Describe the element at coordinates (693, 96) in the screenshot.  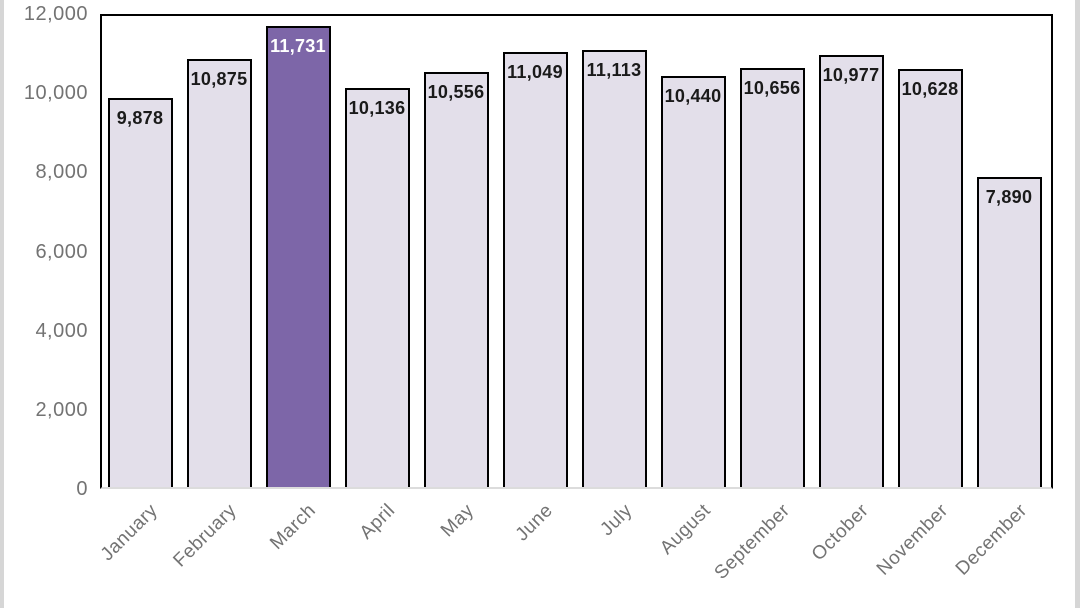
I see `bar-value-label: 10,440` at that location.